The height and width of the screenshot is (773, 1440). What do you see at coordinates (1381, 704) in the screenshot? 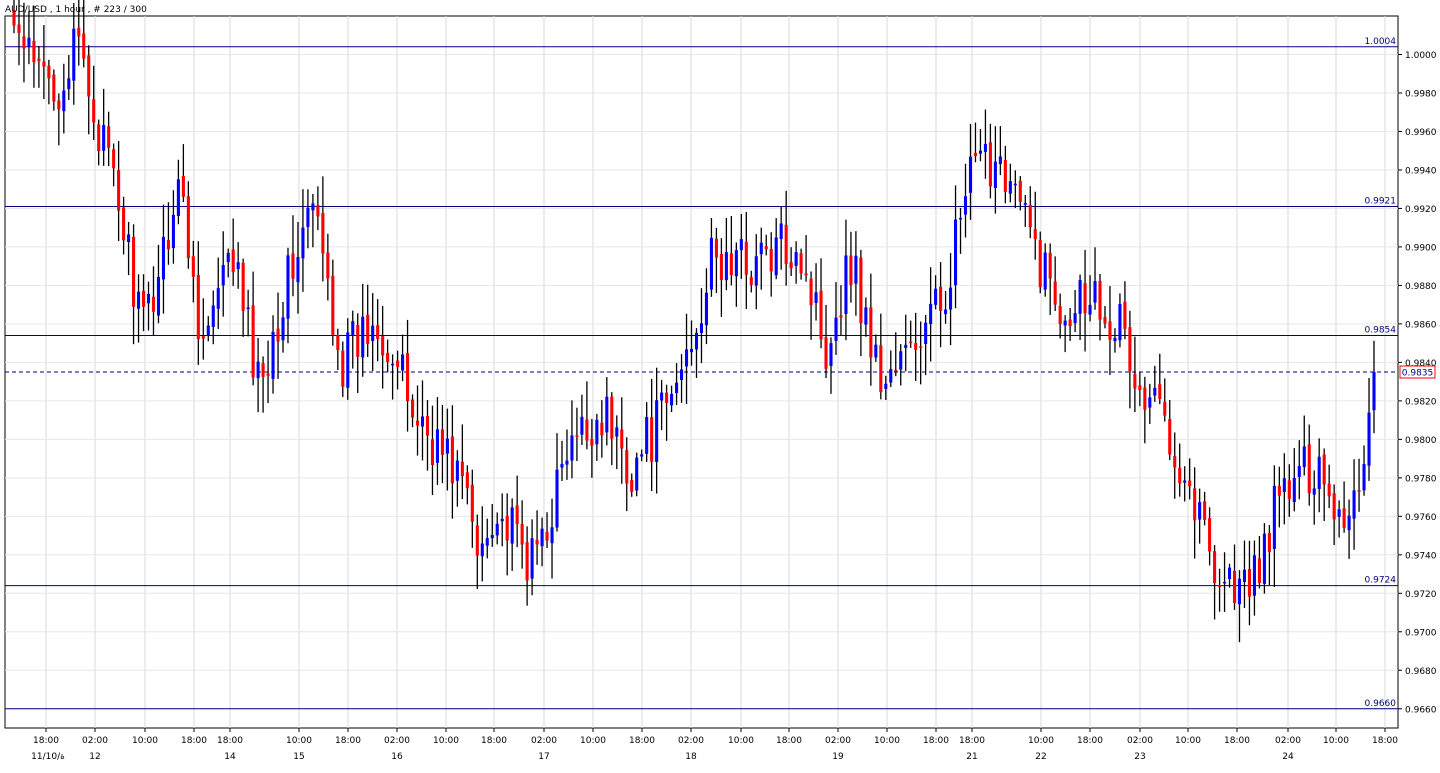
I see `level-label: 0.9660` at bounding box center [1381, 704].